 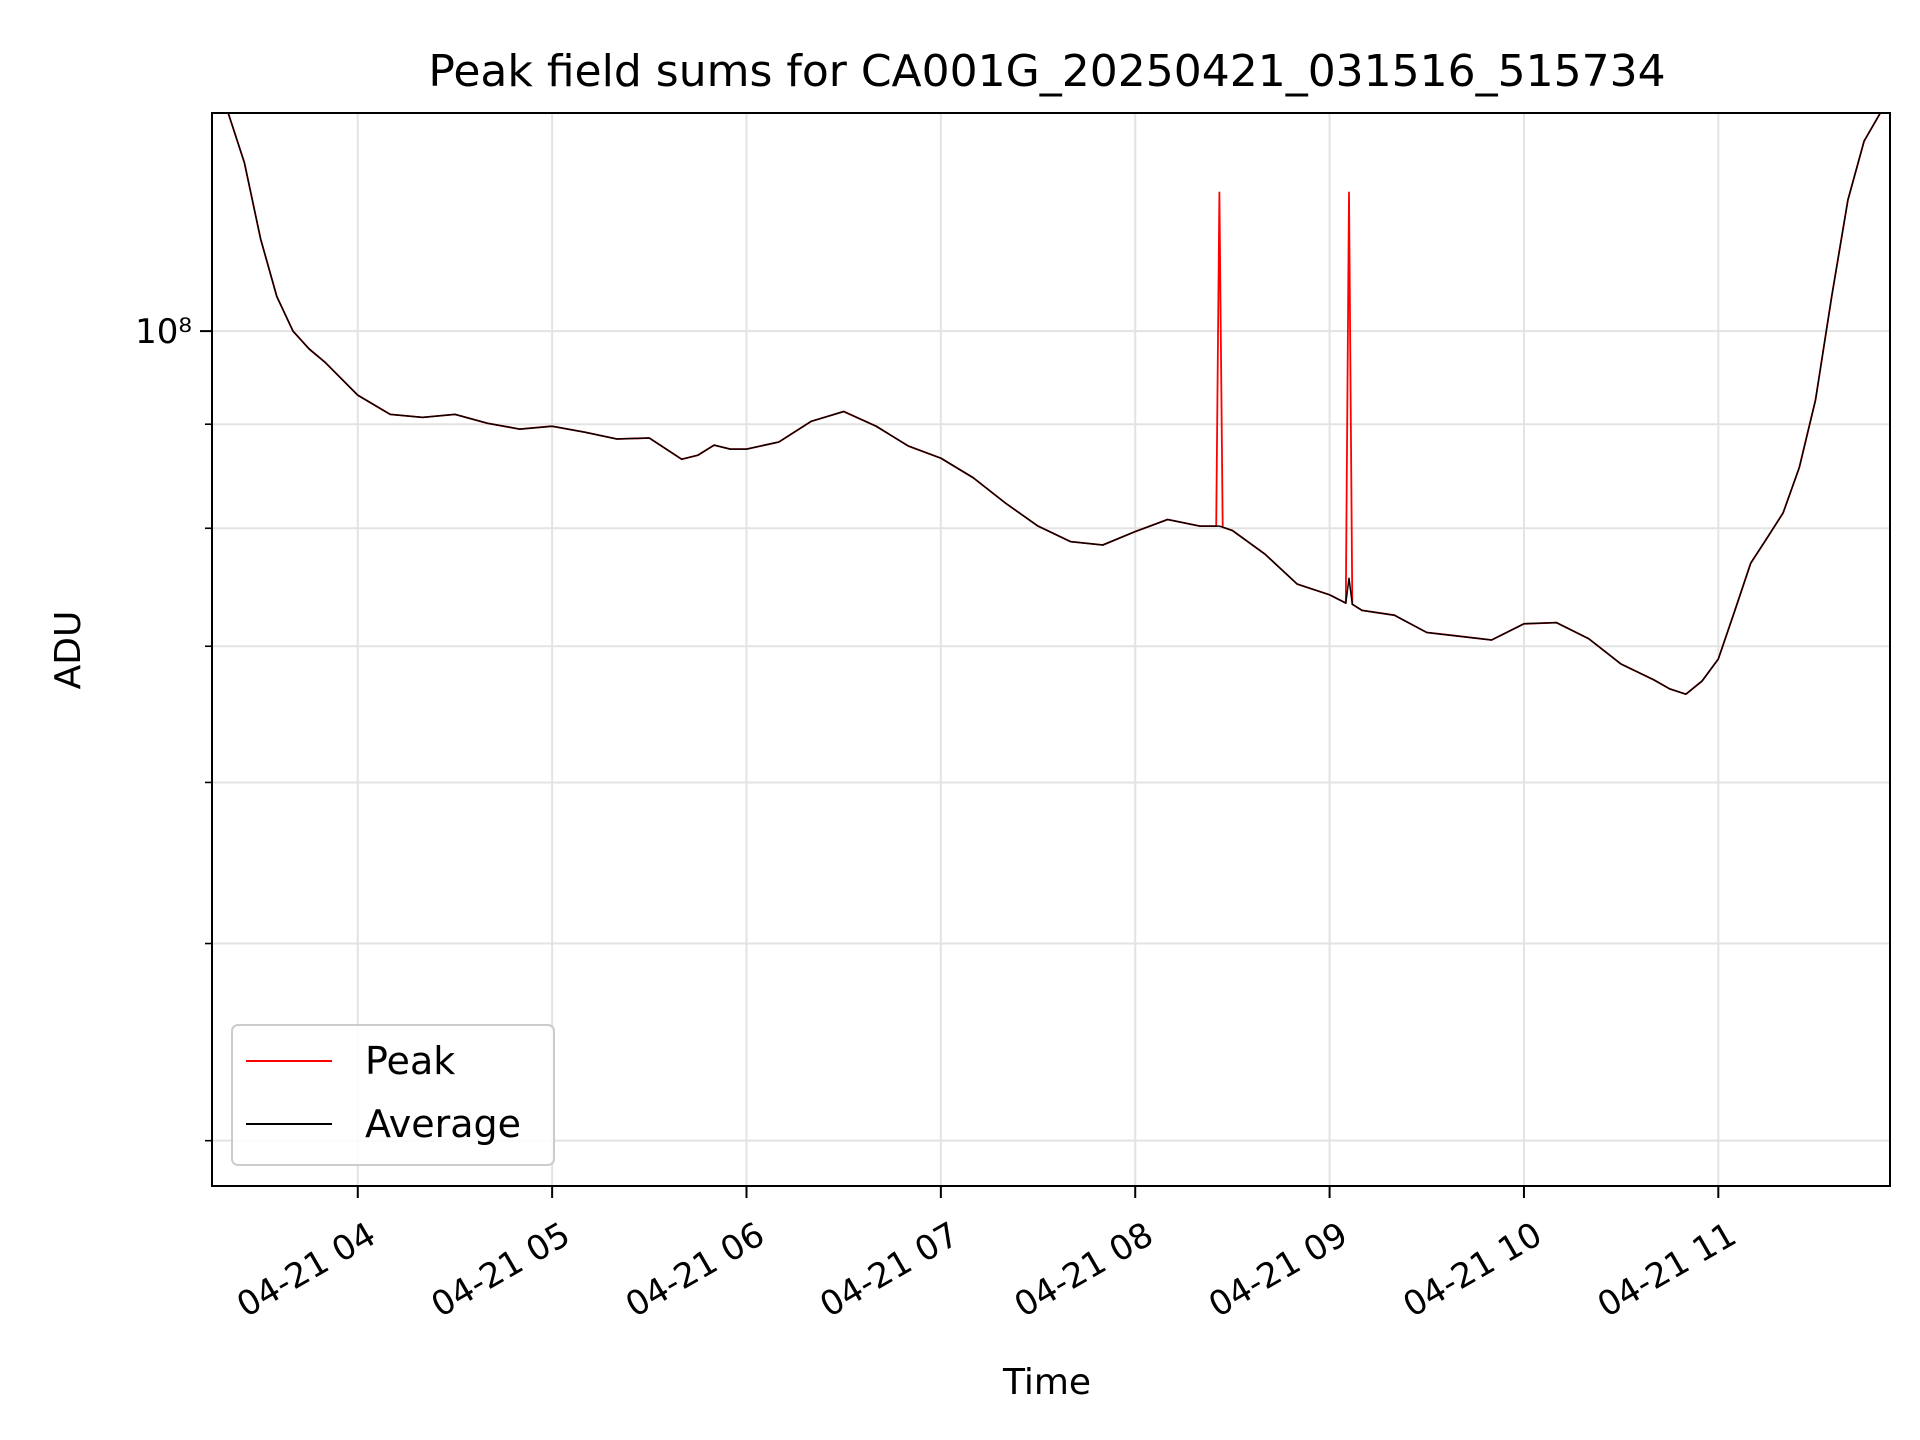 I want to click on x-axis-label: Time, so click(x=1046, y=1382).